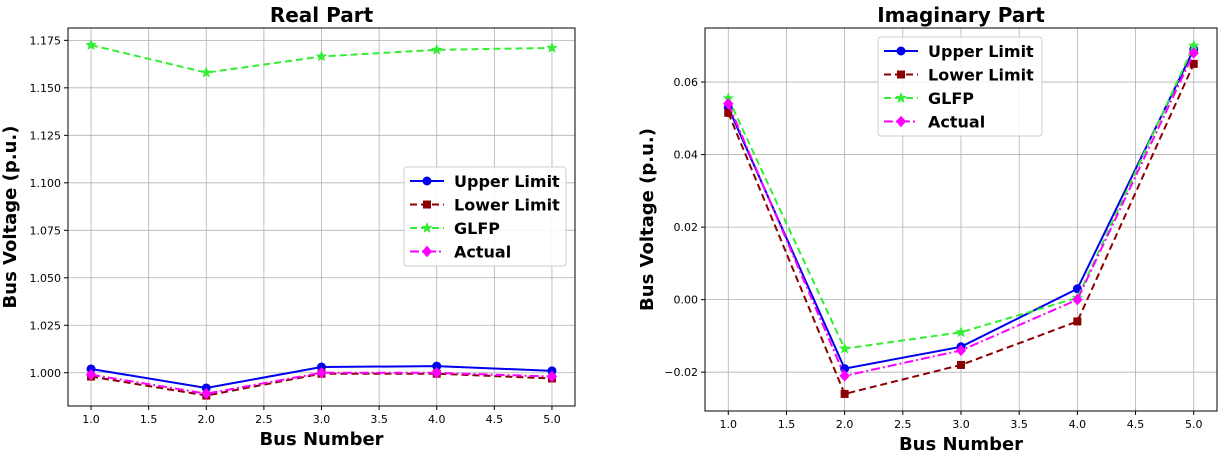 This screenshot has height=455, width=1219. What do you see at coordinates (46, 135) in the screenshot?
I see `y-tick-label: 1.125` at bounding box center [46, 135].